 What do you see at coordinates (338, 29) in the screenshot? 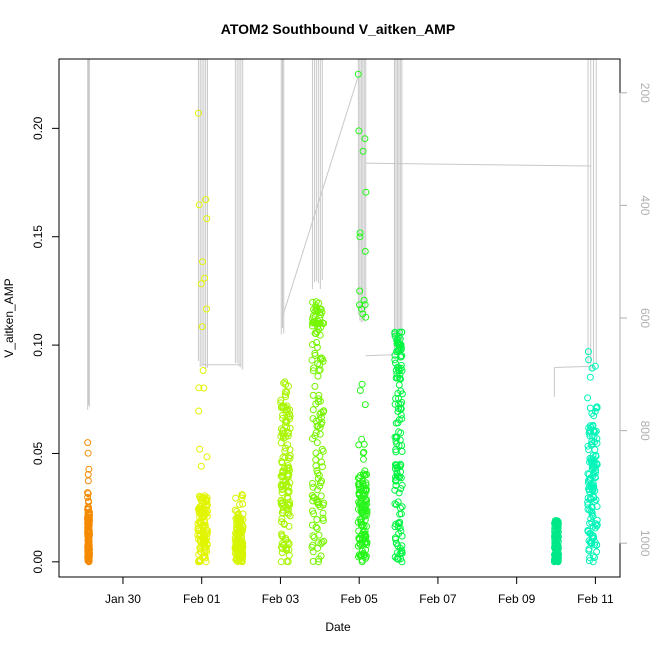
I see `chart-title: ATOM2 Southbound V_aitken_AMP` at bounding box center [338, 29].